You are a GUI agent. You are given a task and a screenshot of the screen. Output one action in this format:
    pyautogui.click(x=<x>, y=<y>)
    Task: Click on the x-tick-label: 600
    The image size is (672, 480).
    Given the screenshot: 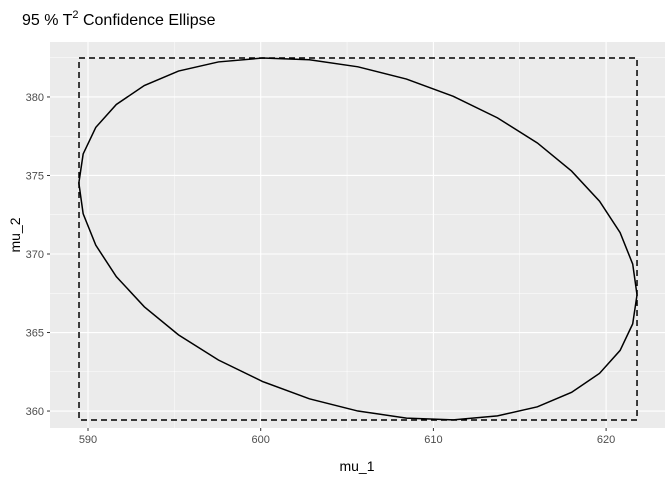 What is the action you would take?
    pyautogui.click(x=261, y=440)
    